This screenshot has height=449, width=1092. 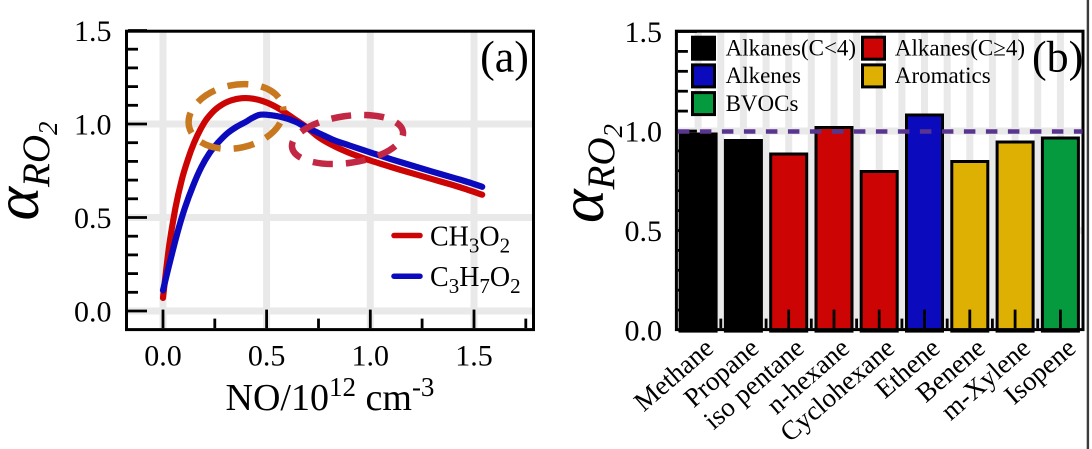 I want to click on svg-text: (a), so click(x=504, y=56).